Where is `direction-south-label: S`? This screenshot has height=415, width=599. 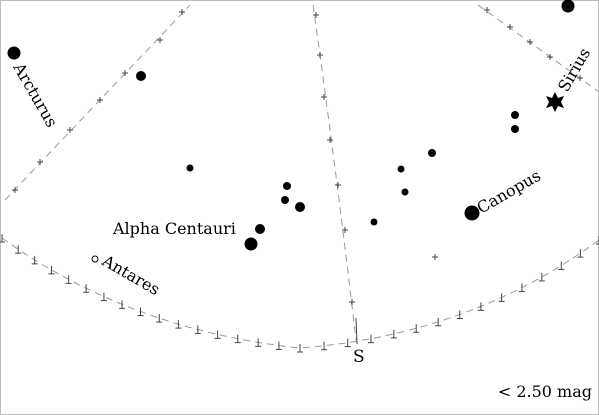
direction-south-label: S is located at coordinates (359, 357).